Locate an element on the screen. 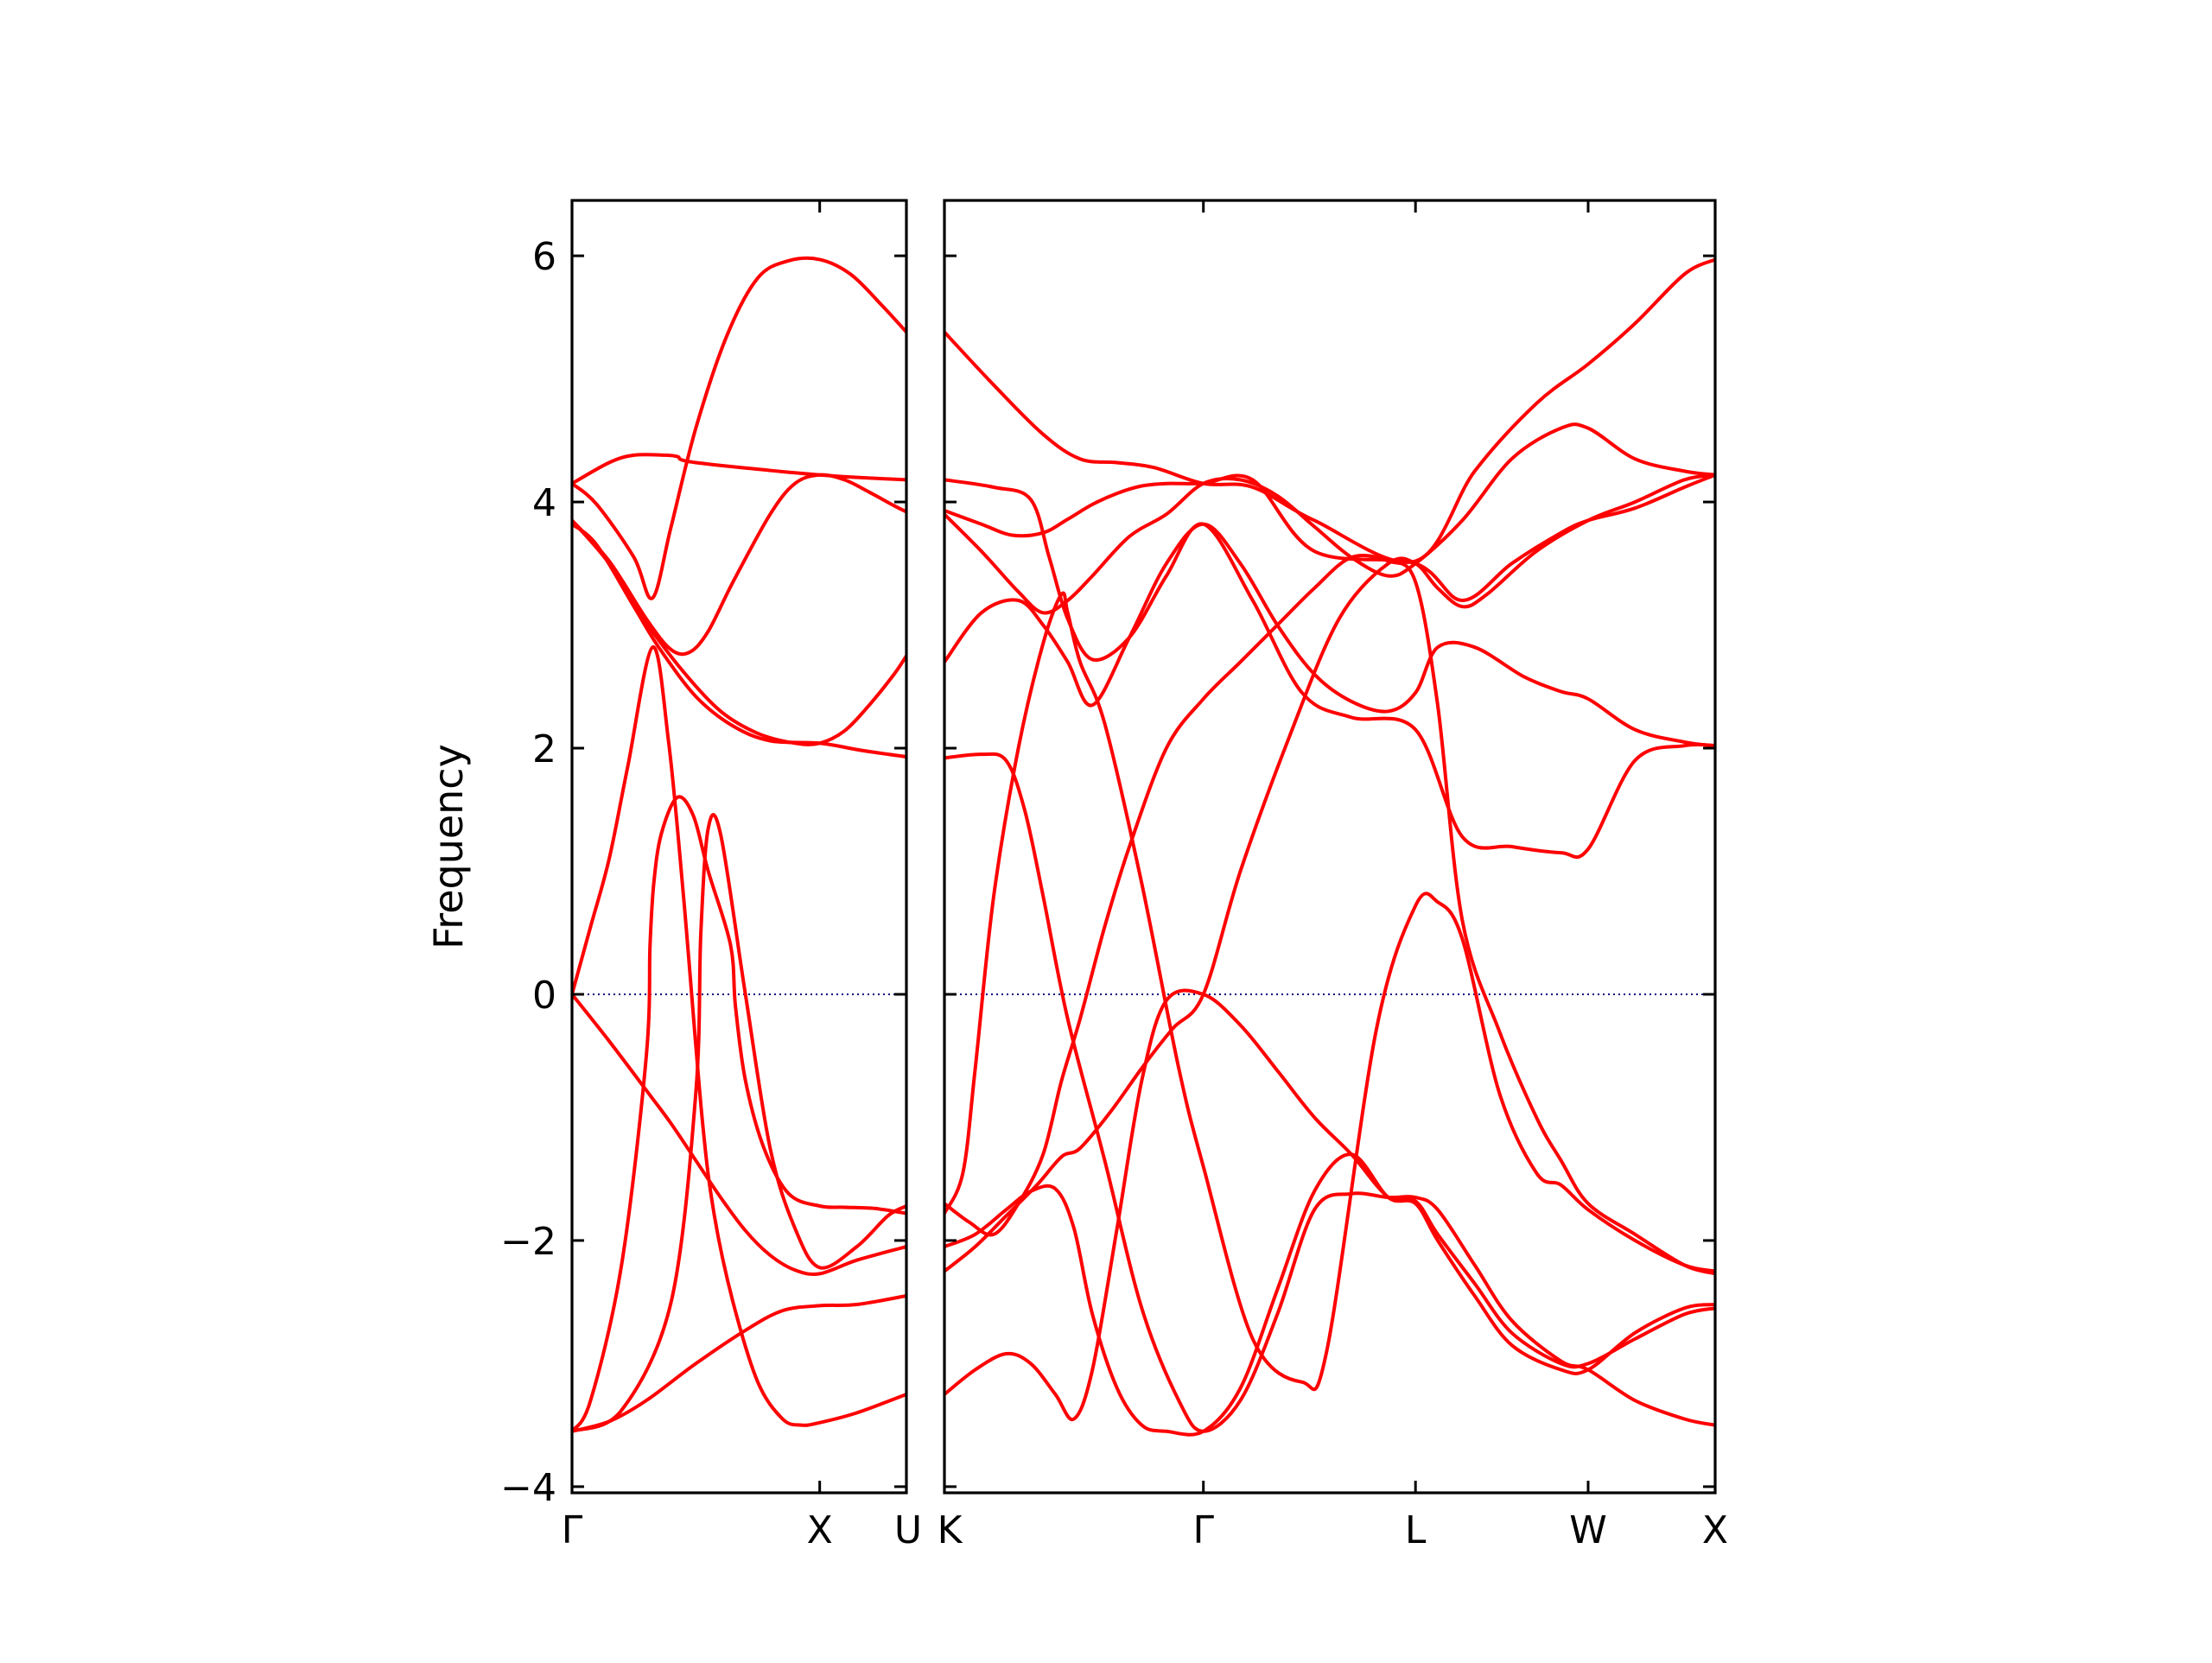 This screenshot has width=2212, height=1663. x-tick-label: U is located at coordinates (908, 1530).